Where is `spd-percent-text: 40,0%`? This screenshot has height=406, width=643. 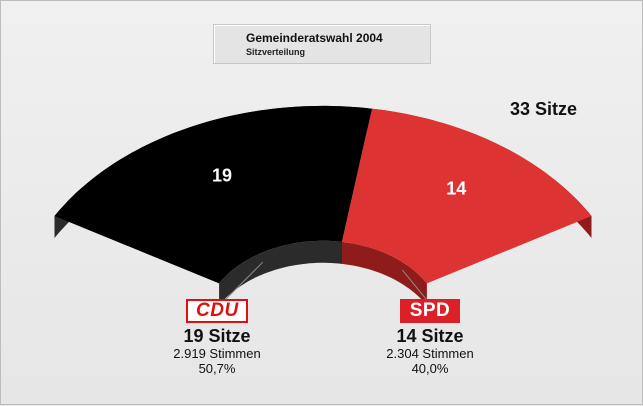
spd-percent-text: 40,0% is located at coordinates (430, 368).